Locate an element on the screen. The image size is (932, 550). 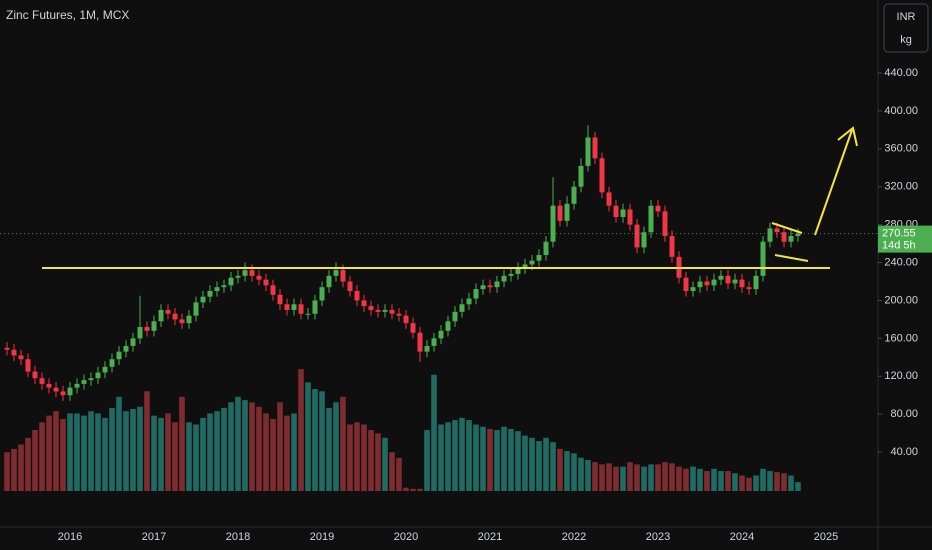
x-tick-label: 2022 is located at coordinates (574, 537).